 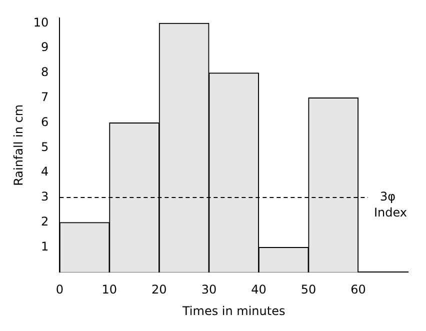 What do you see at coordinates (391, 205) in the screenshot?
I see `ref-line-label: 3φ Index` at bounding box center [391, 205].